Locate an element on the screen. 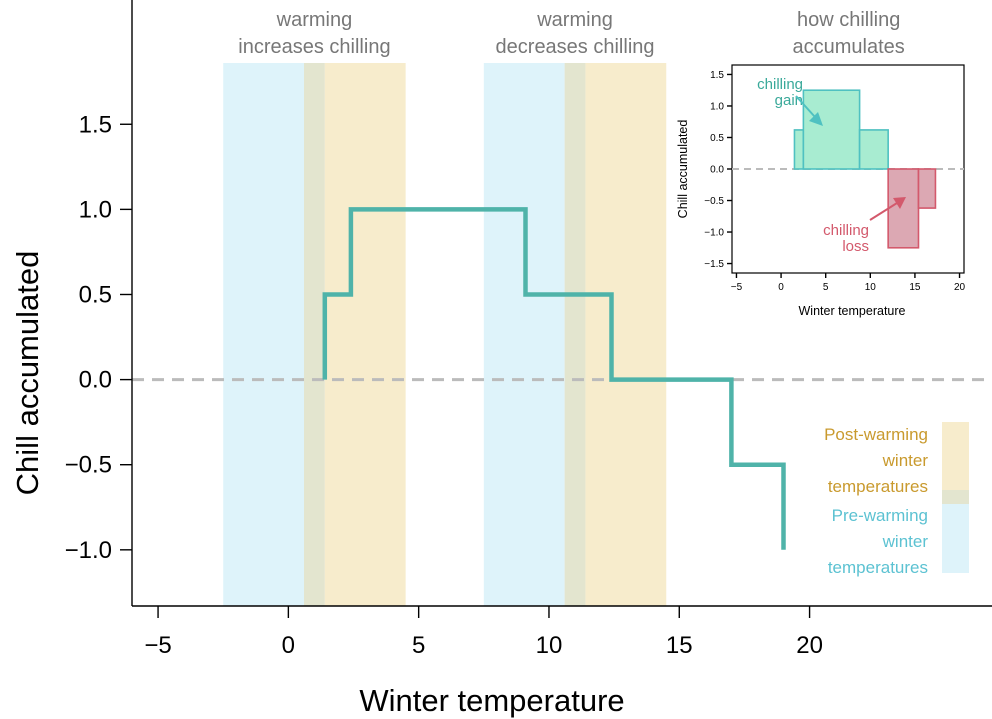 The image size is (992, 719). legend-swatch-pre is located at coordinates (955, 538).